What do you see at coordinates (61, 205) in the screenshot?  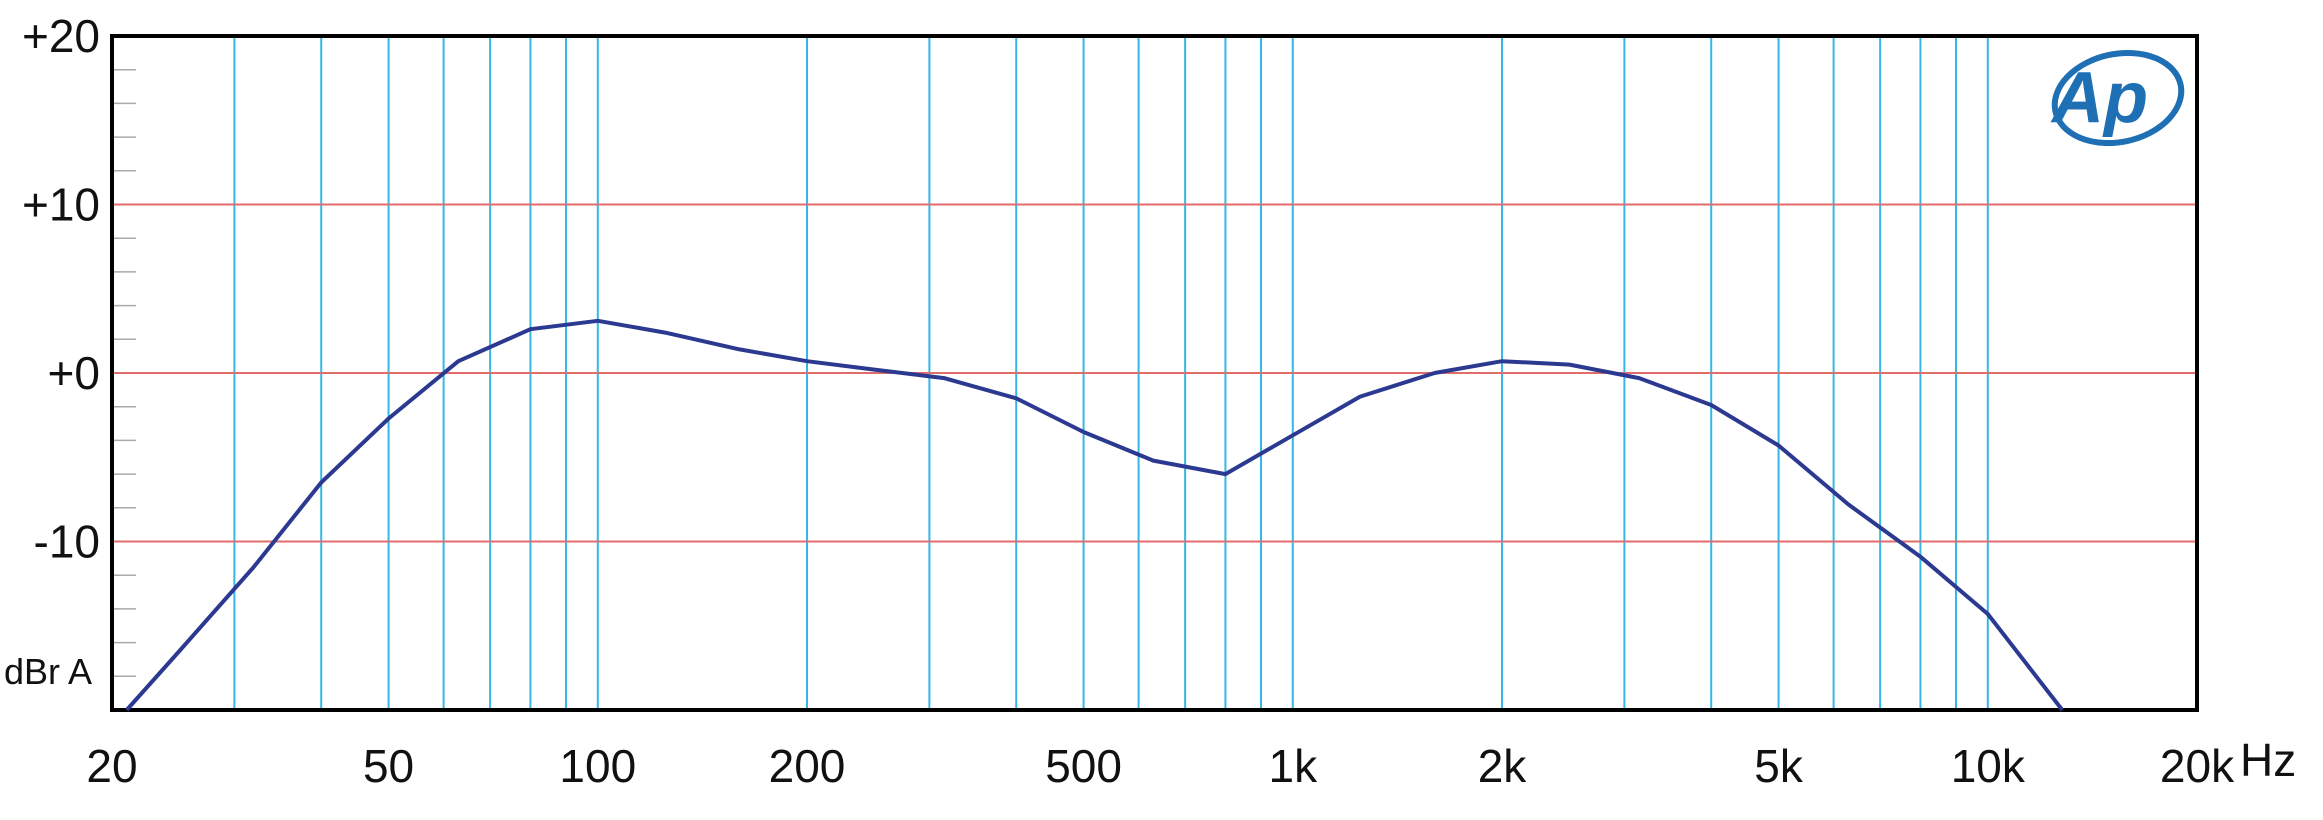 I see `y-tick-label: +10` at bounding box center [61, 205].